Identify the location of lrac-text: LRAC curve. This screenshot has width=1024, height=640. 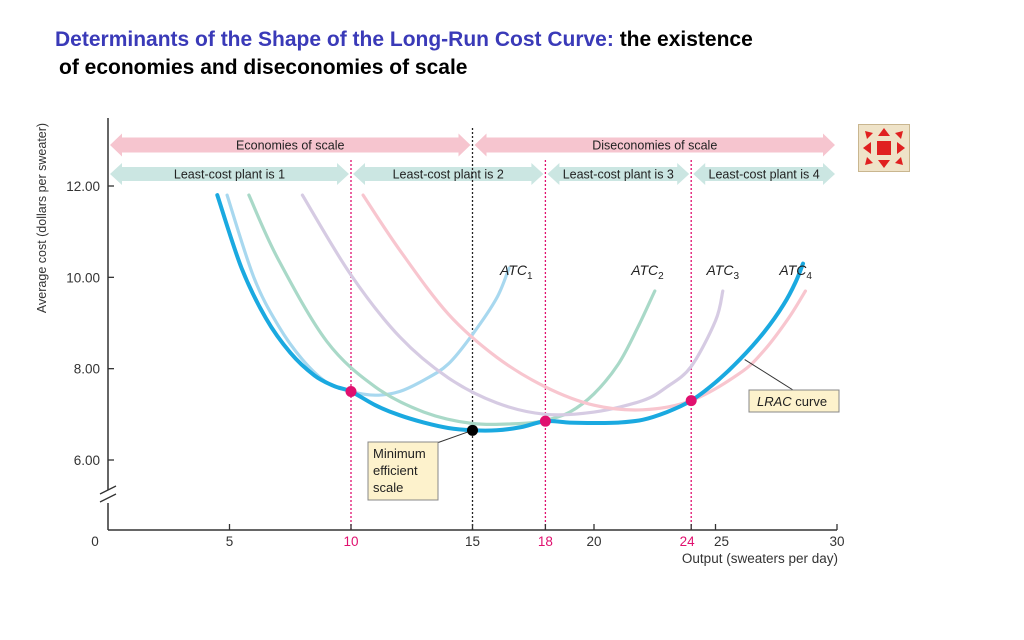
(792, 401).